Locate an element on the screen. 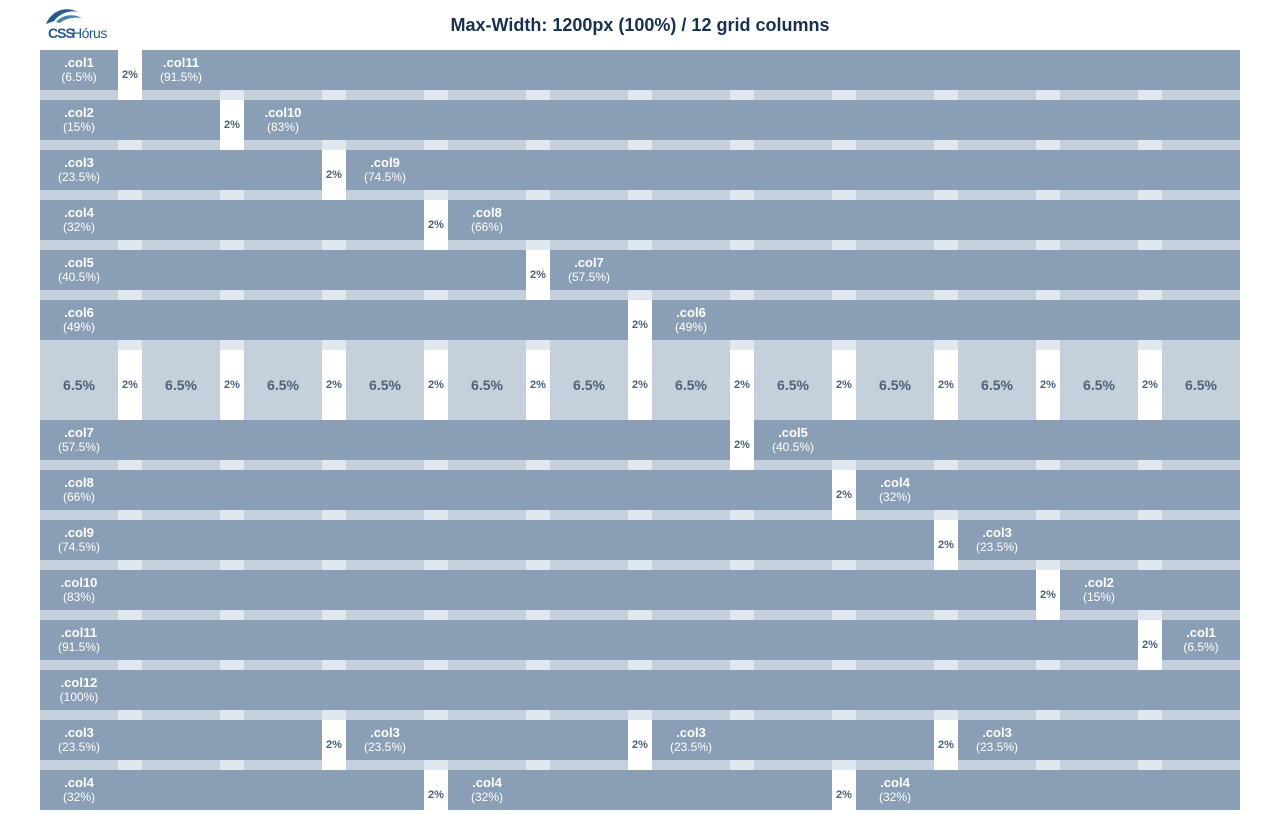 Image resolution: width=1280 pixels, height=820 pixels. grid-block: .col1 (6.5%) is located at coordinates (79, 70).